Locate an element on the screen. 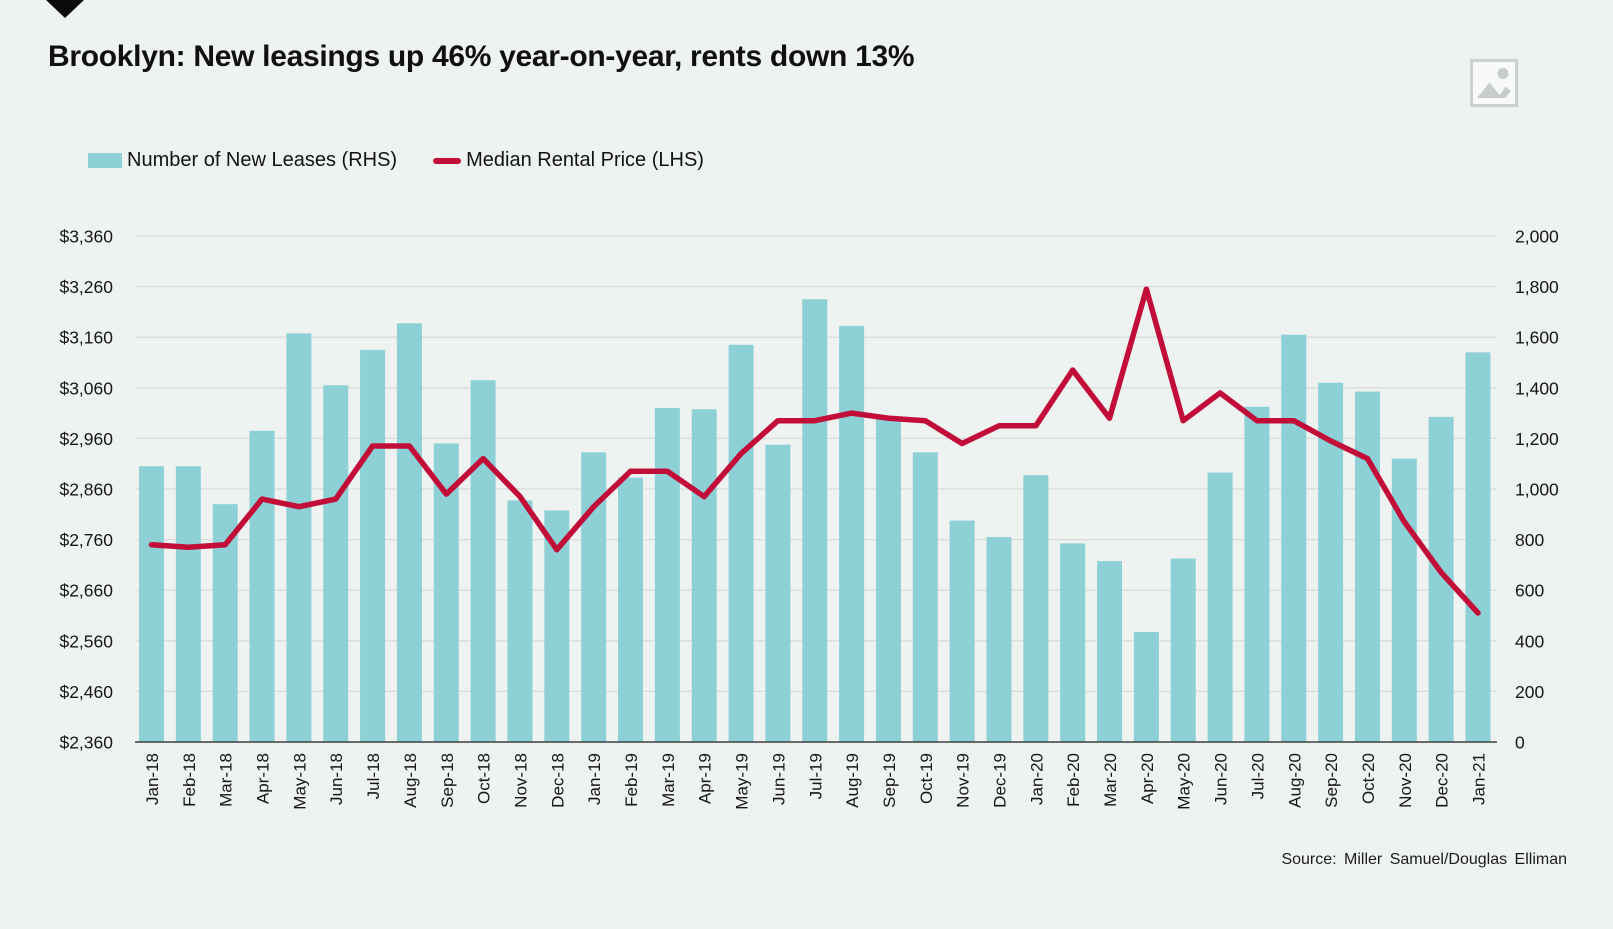  y-axis-left-tick-label: $3,160 is located at coordinates (86, 338).